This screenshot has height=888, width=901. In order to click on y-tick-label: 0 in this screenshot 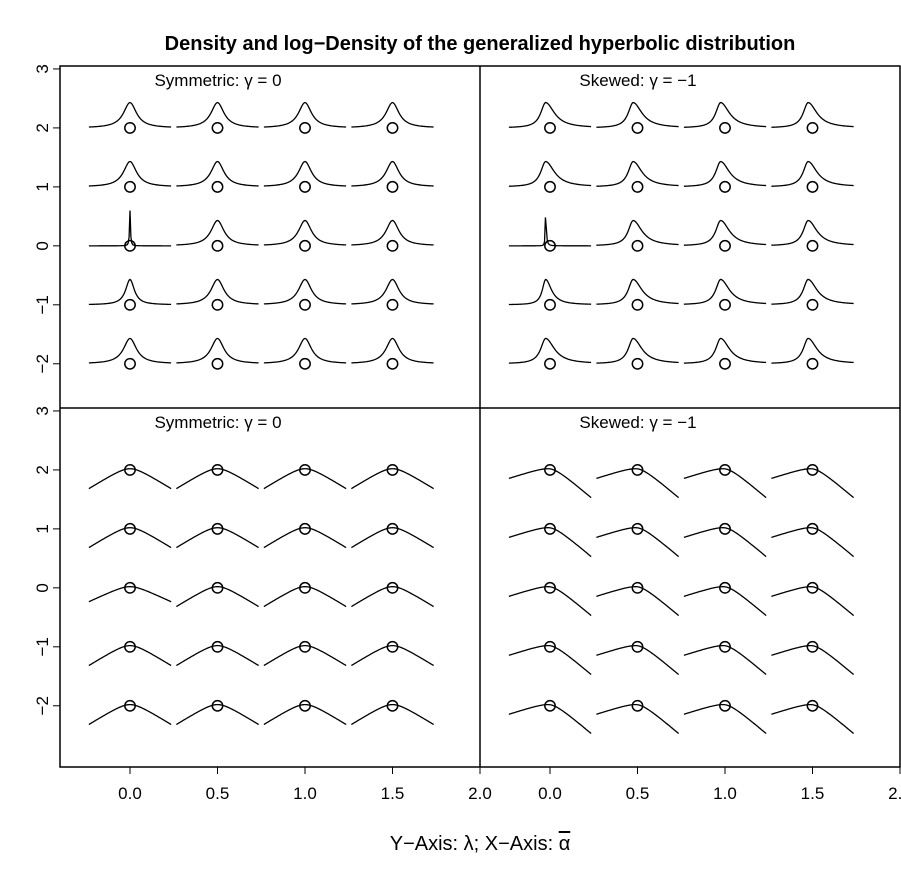, I will do `click(42, 245)`.